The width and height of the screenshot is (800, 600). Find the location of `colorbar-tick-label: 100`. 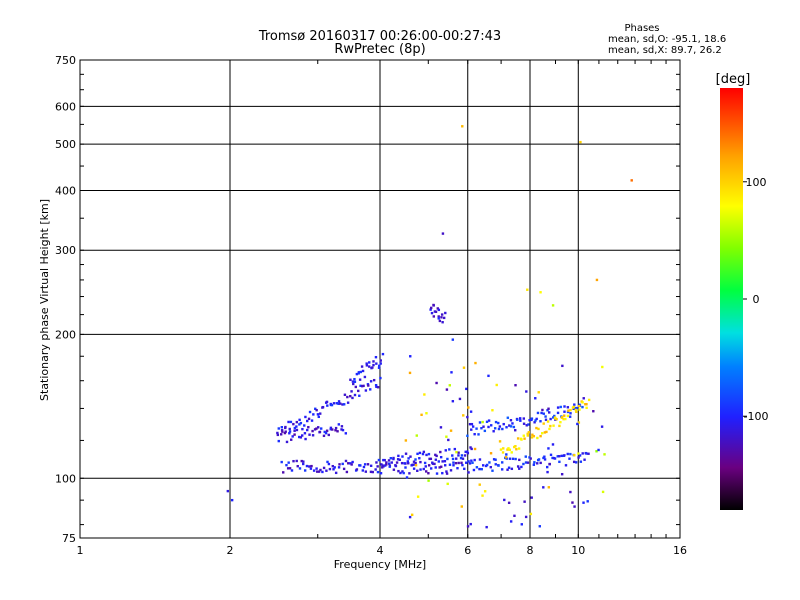

colorbar-tick-label: 100 is located at coordinates (756, 182).